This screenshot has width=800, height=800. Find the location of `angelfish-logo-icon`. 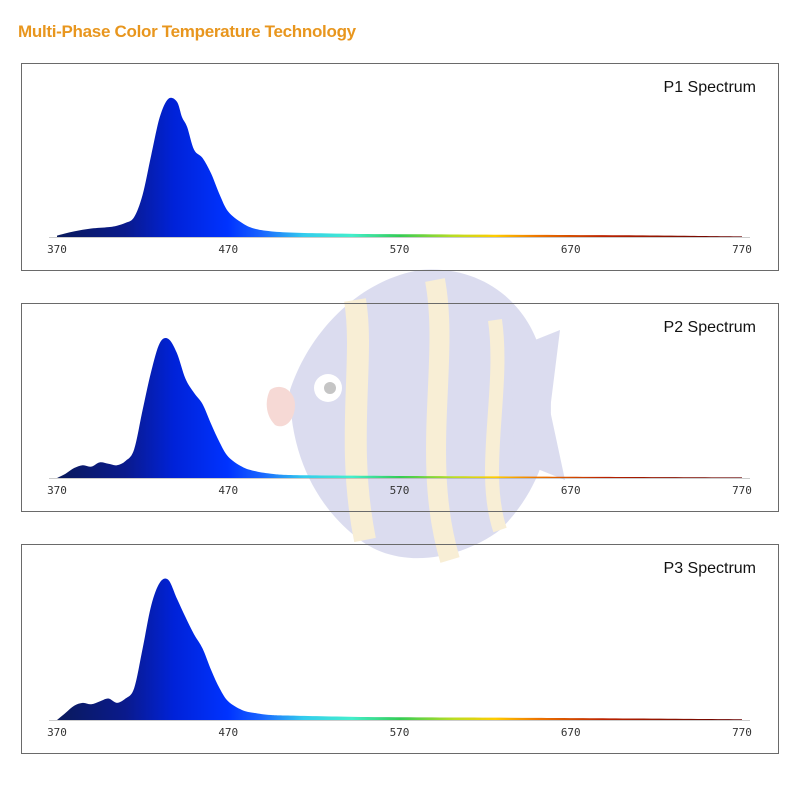

angelfish-logo-icon is located at coordinates (415, 416).